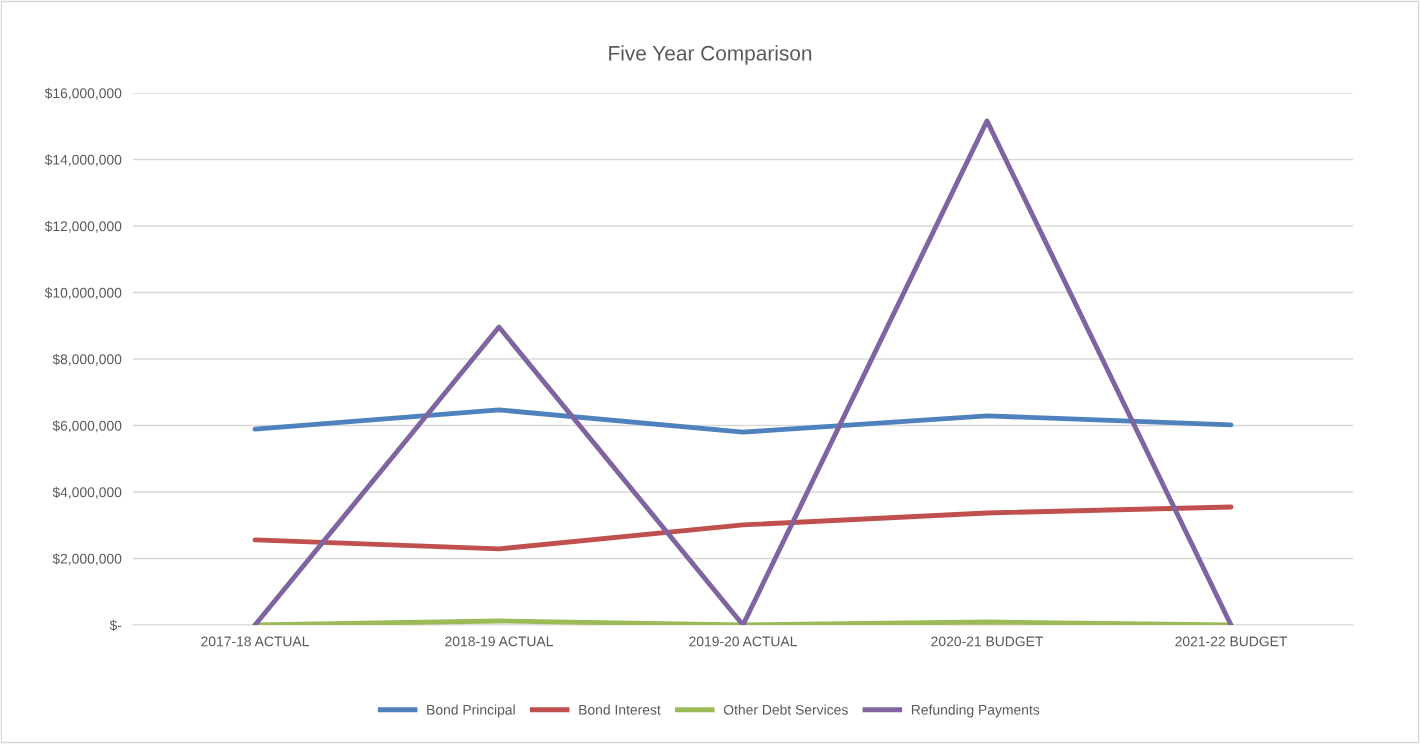 The image size is (1420, 744). Describe the element at coordinates (83, 293) in the screenshot. I see `y-tick-label: $10,000,000` at that location.